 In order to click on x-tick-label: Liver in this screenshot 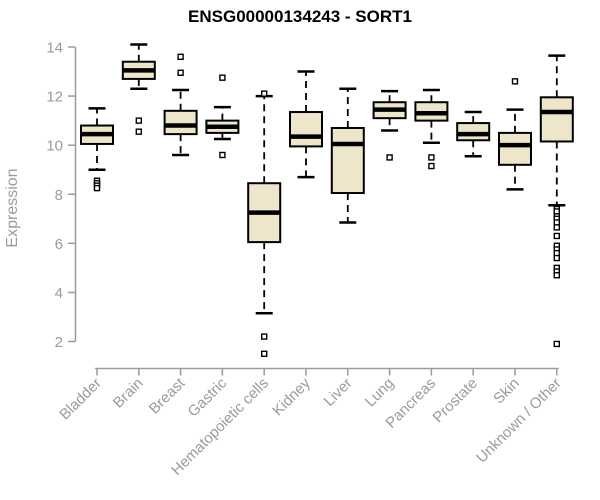, I will do `click(338, 392)`.